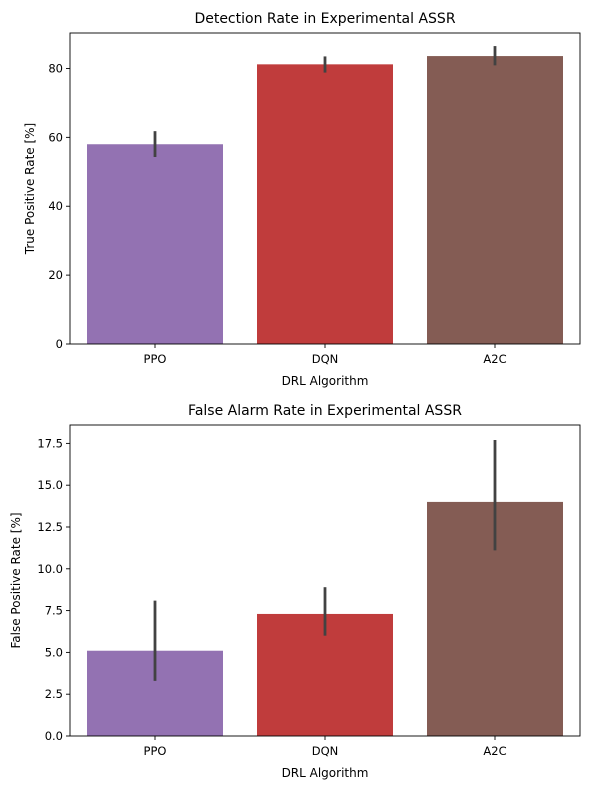  What do you see at coordinates (54, 736) in the screenshot?
I see `y-tick-label: 0.0` at bounding box center [54, 736].